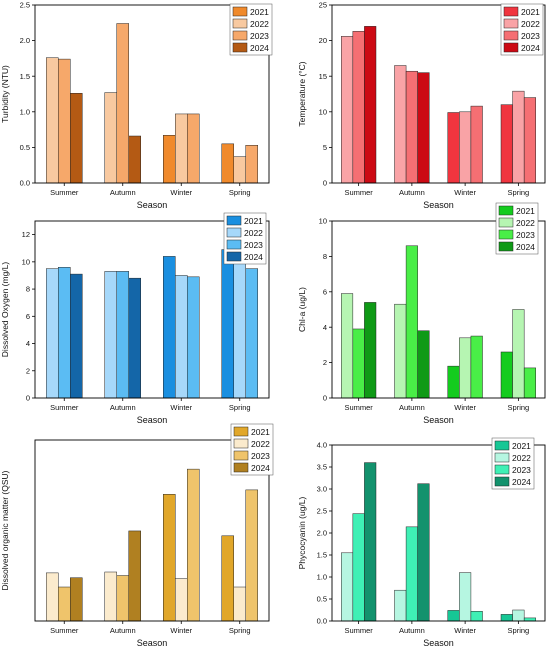  I want to click on y-axis-label: Dissolved organic matter (QSU), so click(5, 530).